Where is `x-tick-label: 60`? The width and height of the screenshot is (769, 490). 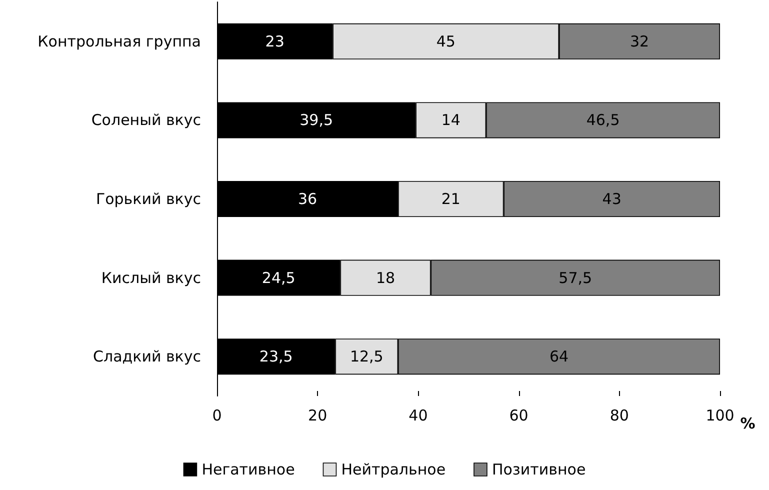 x-tick-label: 60 is located at coordinates (518, 415).